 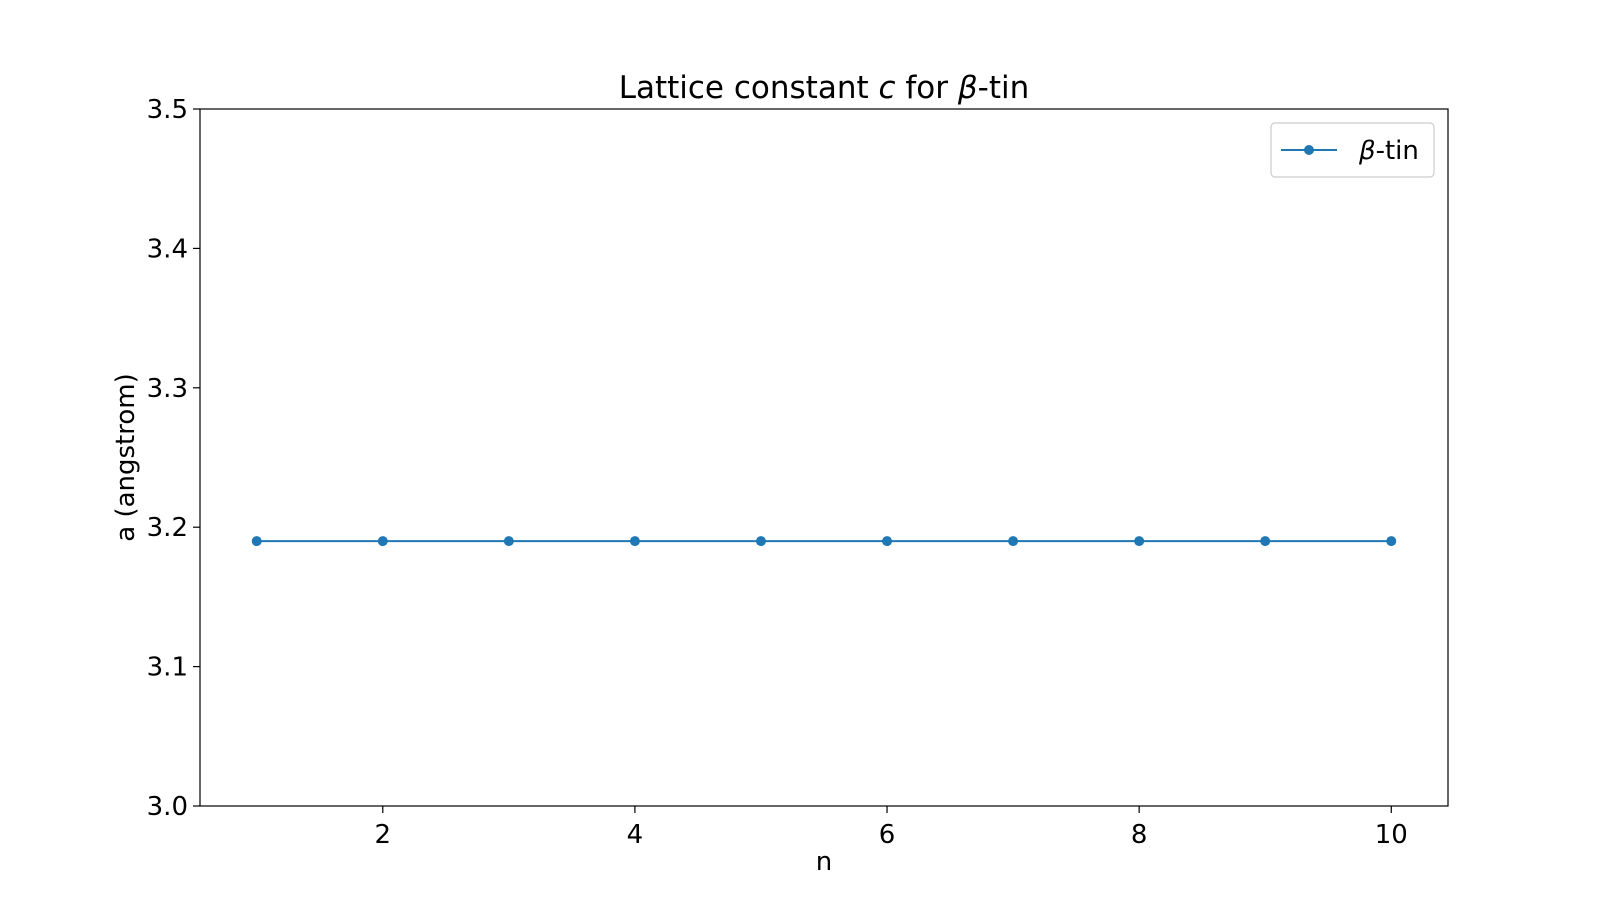 What do you see at coordinates (1309, 150) in the screenshot?
I see `legend-marker` at bounding box center [1309, 150].